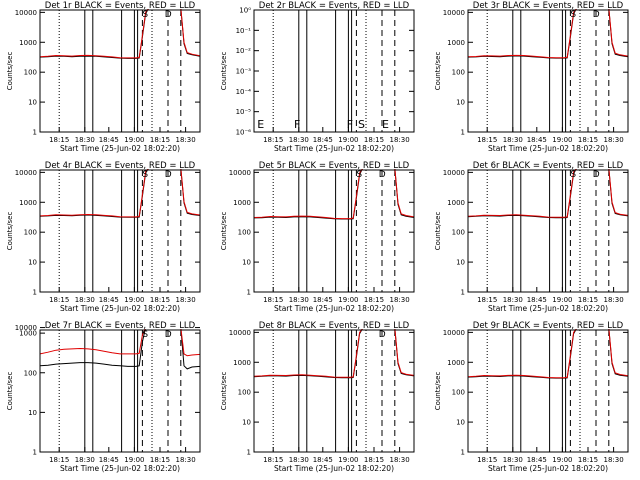 The height and width of the screenshot is (480, 640). Describe the element at coordinates (245, 11) in the screenshot. I see `y-tick-label: 10⁰` at that location.